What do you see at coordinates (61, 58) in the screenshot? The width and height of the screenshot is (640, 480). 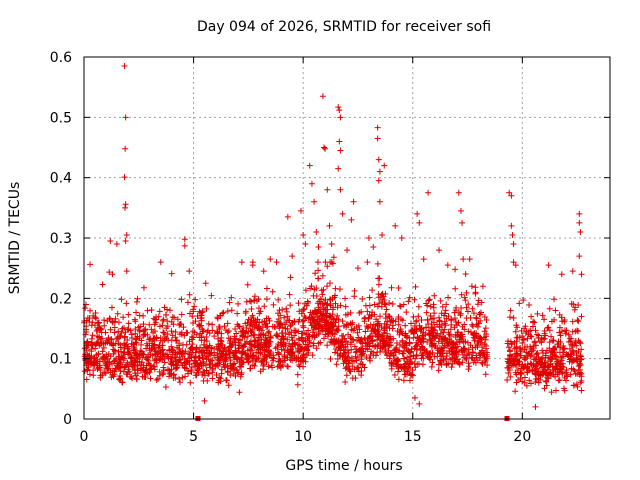 I see `y-tick-label: 0.6` at bounding box center [61, 58].